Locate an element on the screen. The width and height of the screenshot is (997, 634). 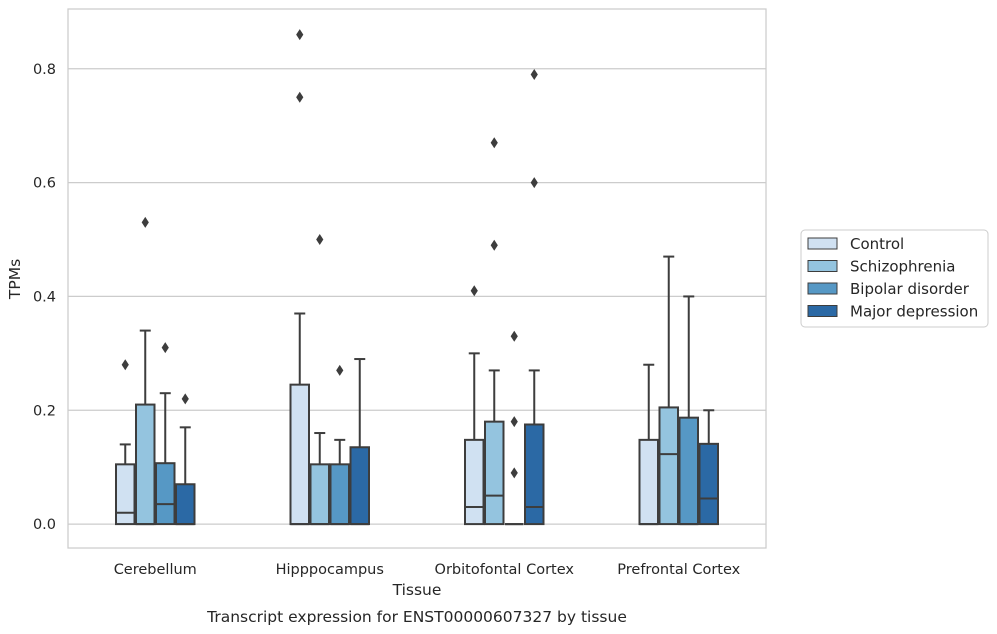
y-tick-label: 0.2 is located at coordinates (44, 411).